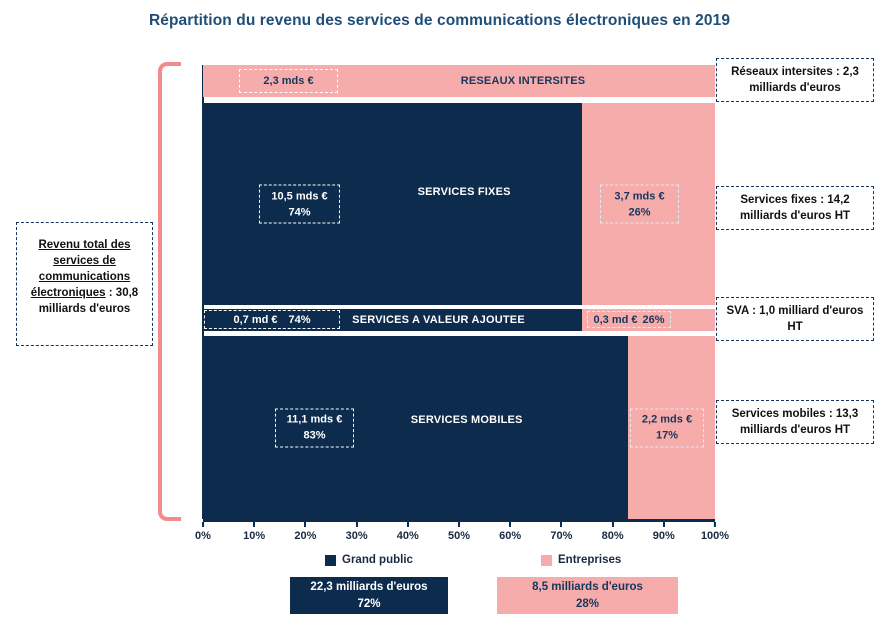  What do you see at coordinates (330, 560) in the screenshot?
I see `legend-swatch-grand-public` at bounding box center [330, 560].